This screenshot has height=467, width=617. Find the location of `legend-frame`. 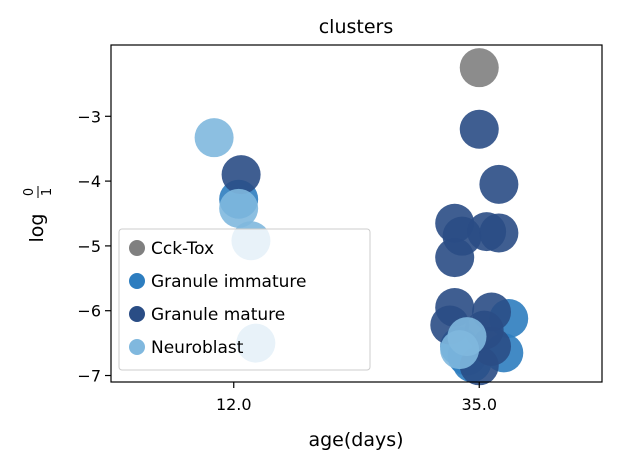

legend-frame is located at coordinates (244, 299).